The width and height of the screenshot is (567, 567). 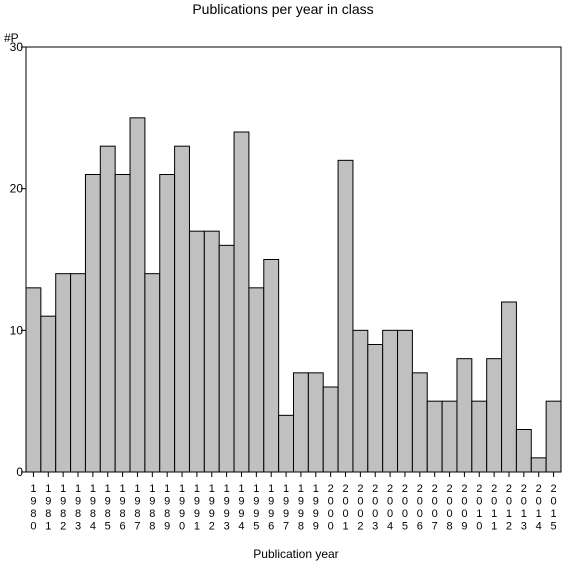 What do you see at coordinates (286, 443) in the screenshot?
I see `bar-1997` at bounding box center [286, 443].